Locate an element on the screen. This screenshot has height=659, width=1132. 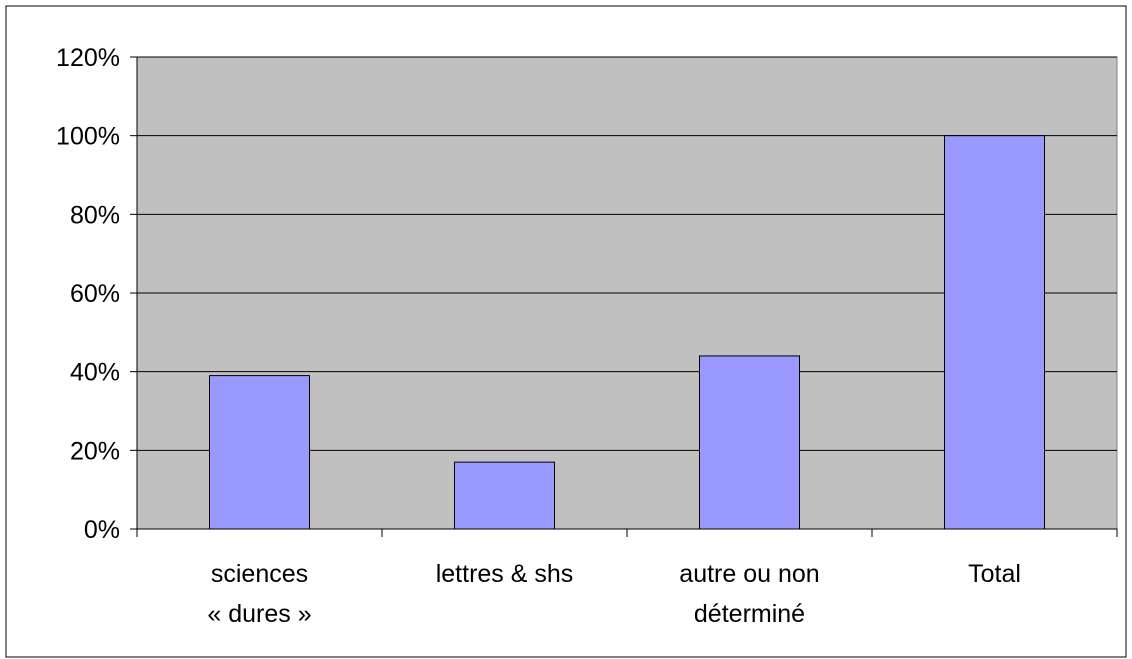
x-tick-label-line: lettres & shs is located at coordinates (505, 574).